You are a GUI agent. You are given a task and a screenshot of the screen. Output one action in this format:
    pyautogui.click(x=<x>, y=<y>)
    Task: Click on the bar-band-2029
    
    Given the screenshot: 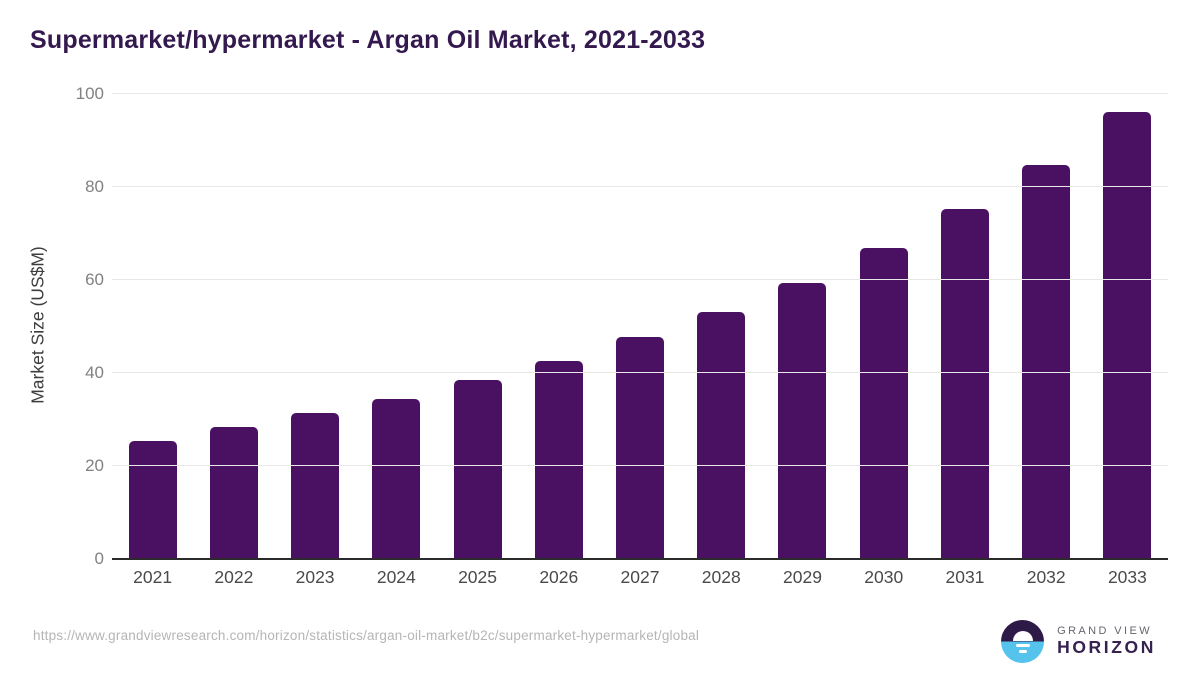 What is the action you would take?
    pyautogui.click(x=802, y=325)
    